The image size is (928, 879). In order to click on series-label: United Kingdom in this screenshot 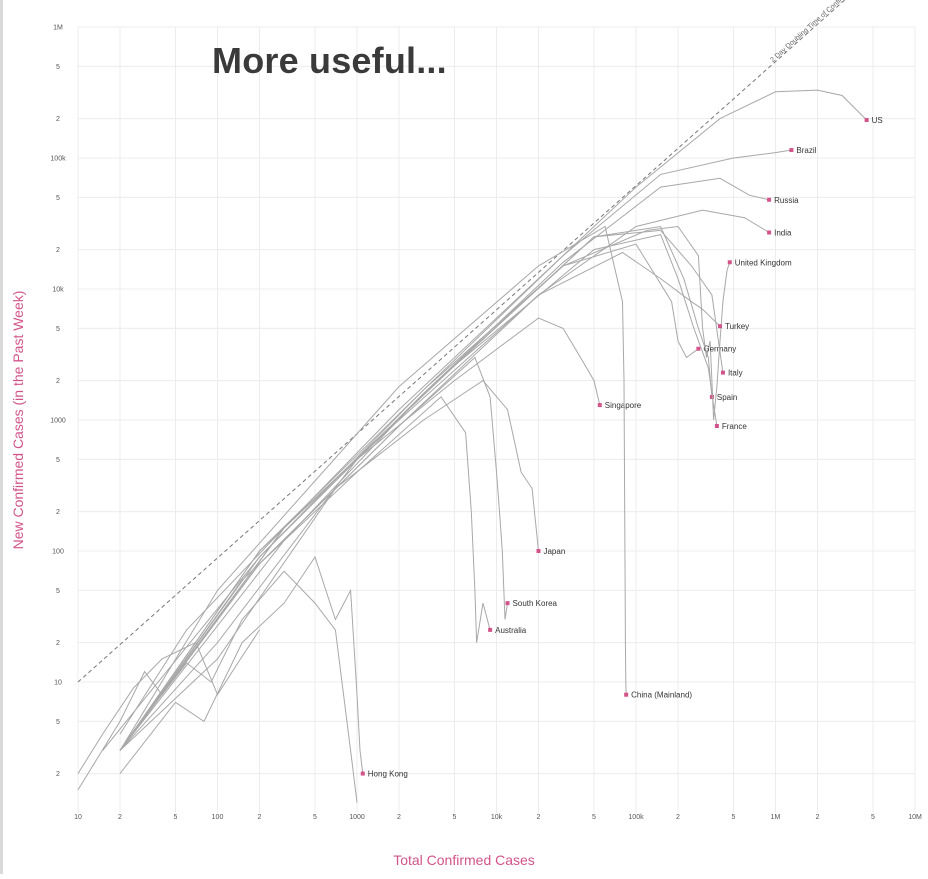, I will do `click(763, 262)`.